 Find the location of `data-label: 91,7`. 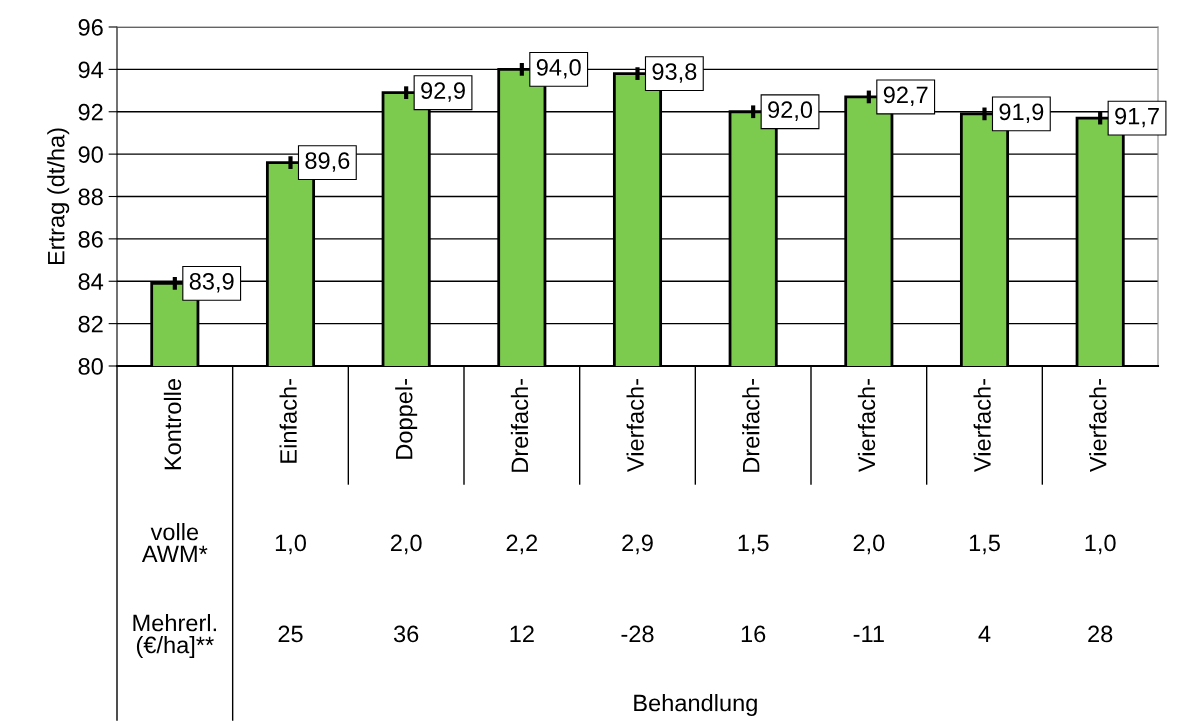

data-label: 91,7 is located at coordinates (1137, 117).